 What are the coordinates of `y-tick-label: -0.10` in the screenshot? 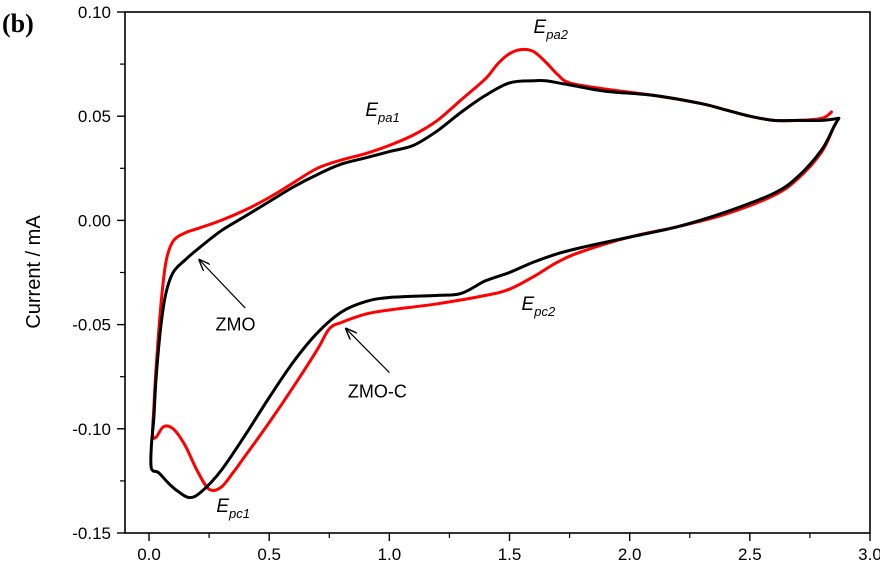 It's located at (91, 429).